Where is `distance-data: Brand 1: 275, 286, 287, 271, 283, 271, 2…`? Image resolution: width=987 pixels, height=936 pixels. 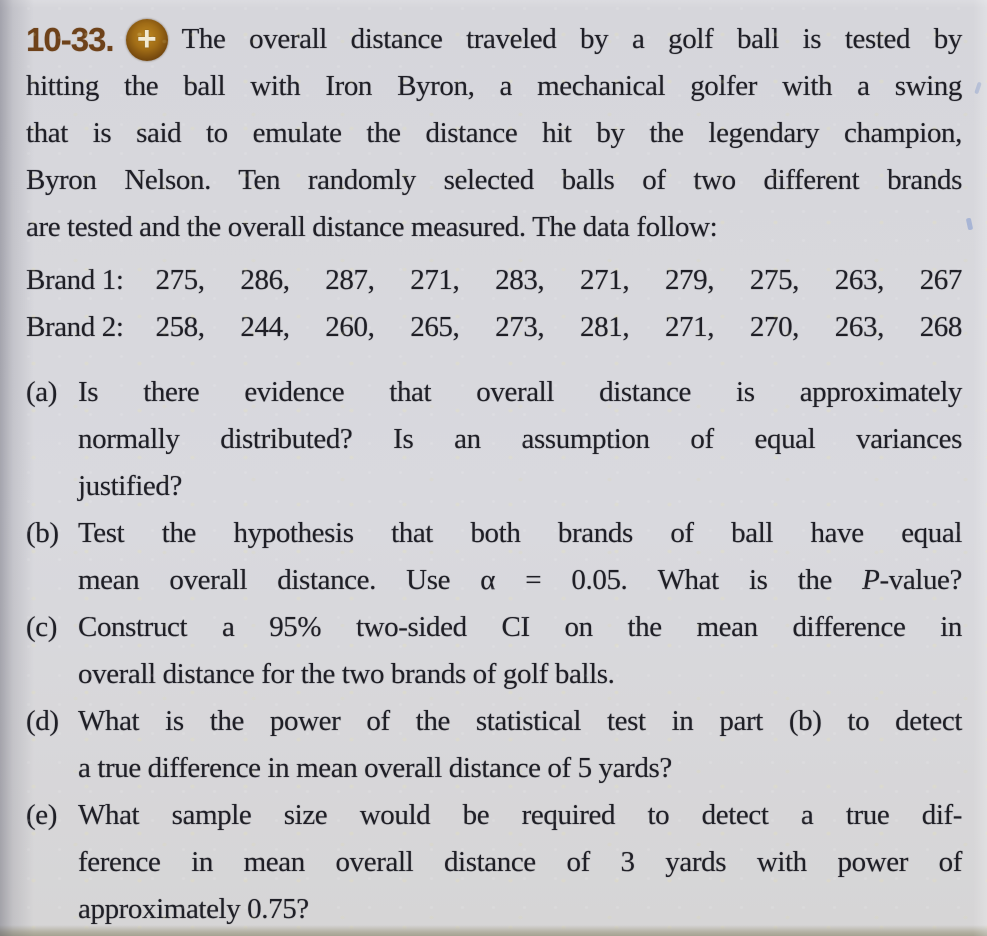 distance-data: Brand 1: 275, 286, 287, 271, 283, 271, 2… is located at coordinates (494, 304).